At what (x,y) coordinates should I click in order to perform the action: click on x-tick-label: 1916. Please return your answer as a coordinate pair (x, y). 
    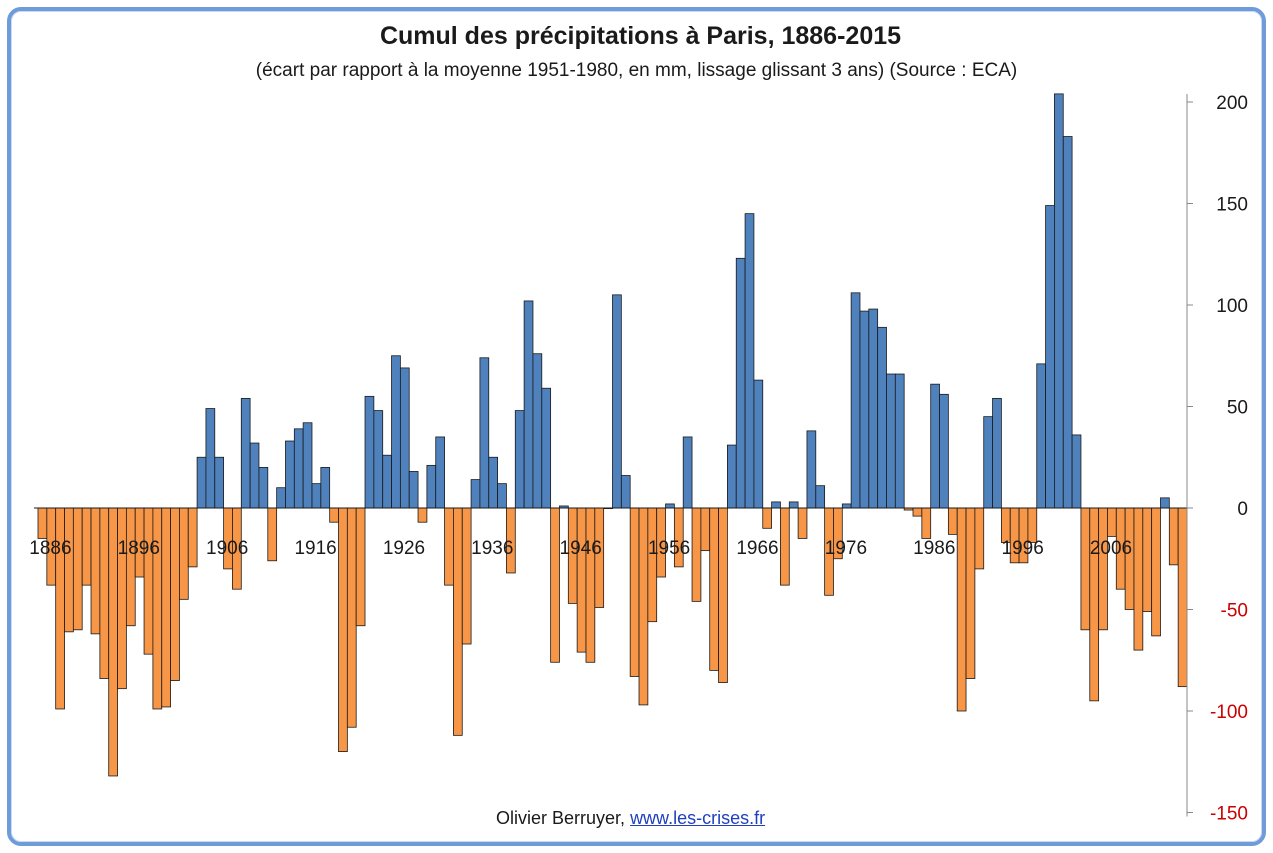
    Looking at the image, I should click on (315, 548).